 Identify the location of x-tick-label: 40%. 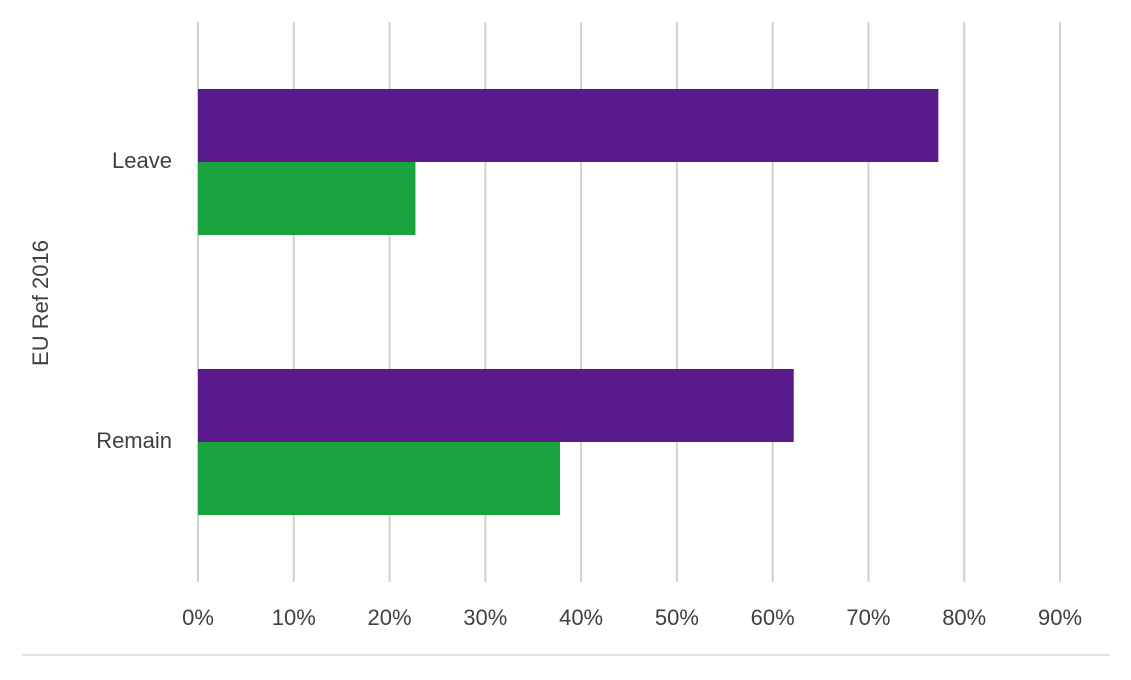
(581, 617).